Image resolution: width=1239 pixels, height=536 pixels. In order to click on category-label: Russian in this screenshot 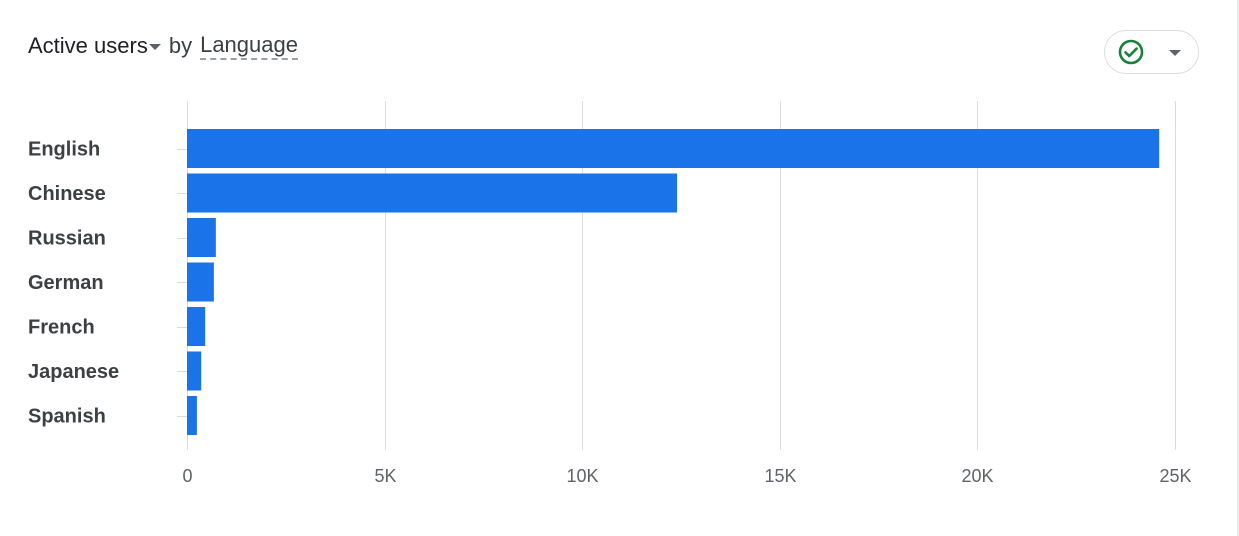, I will do `click(67, 239)`.